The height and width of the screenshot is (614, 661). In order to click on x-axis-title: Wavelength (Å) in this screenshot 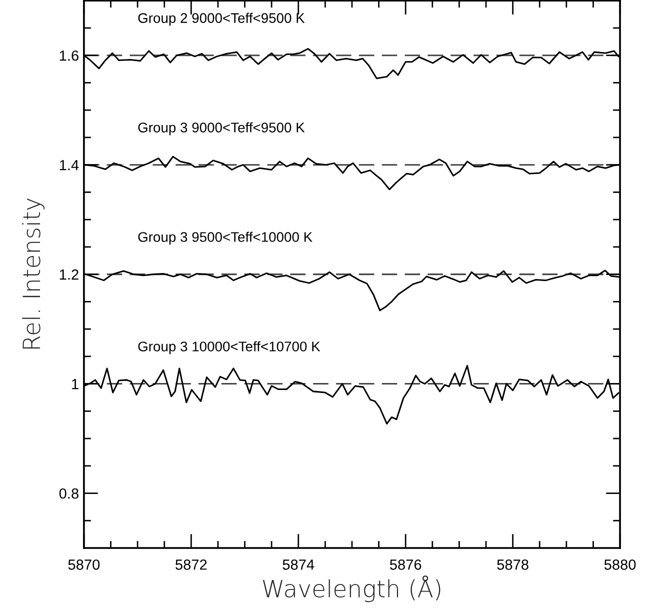, I will do `click(351, 588)`.